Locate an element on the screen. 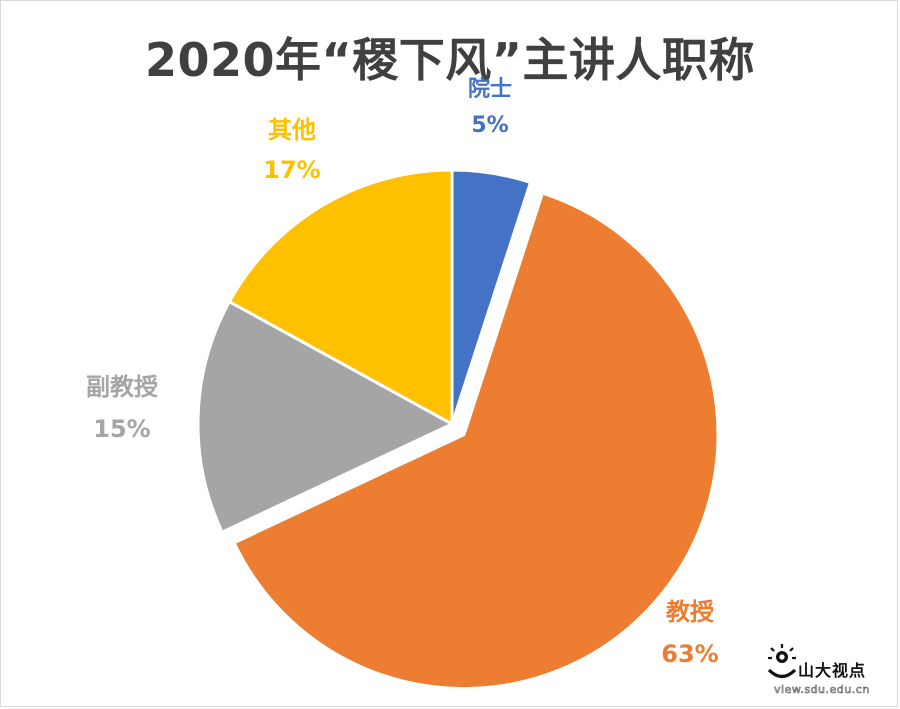 The height and width of the screenshot is (709, 900). sdu-logo is located at coordinates (782, 661).